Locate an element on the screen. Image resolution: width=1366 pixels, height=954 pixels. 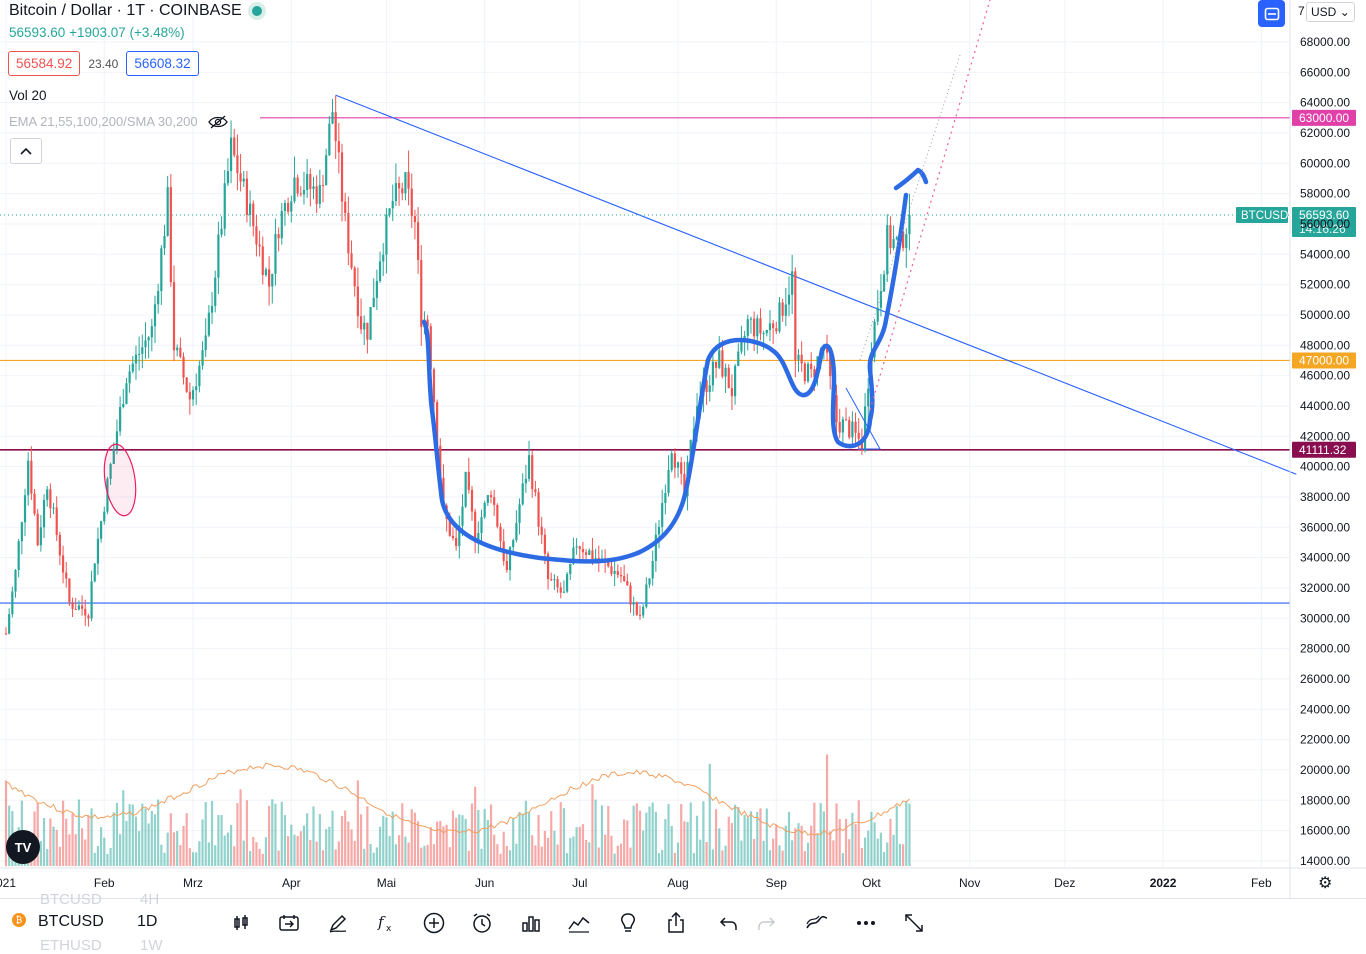
y-tick-label: 56000.00 is located at coordinates (1325, 224).